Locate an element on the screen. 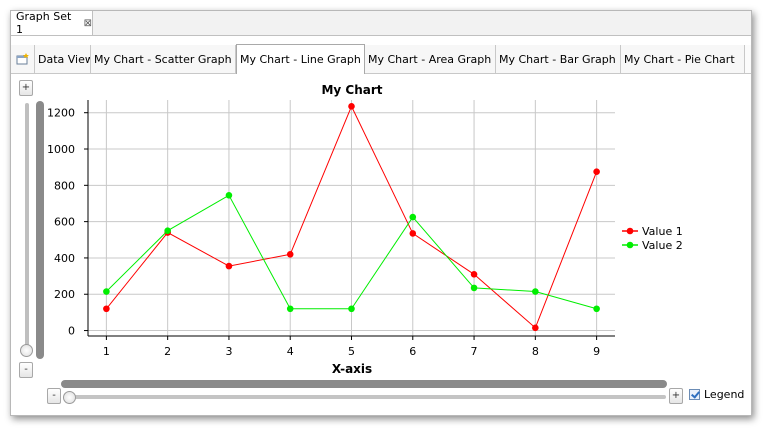 The height and width of the screenshot is (433, 769). legend-entry-label: Value 1 is located at coordinates (662, 231).